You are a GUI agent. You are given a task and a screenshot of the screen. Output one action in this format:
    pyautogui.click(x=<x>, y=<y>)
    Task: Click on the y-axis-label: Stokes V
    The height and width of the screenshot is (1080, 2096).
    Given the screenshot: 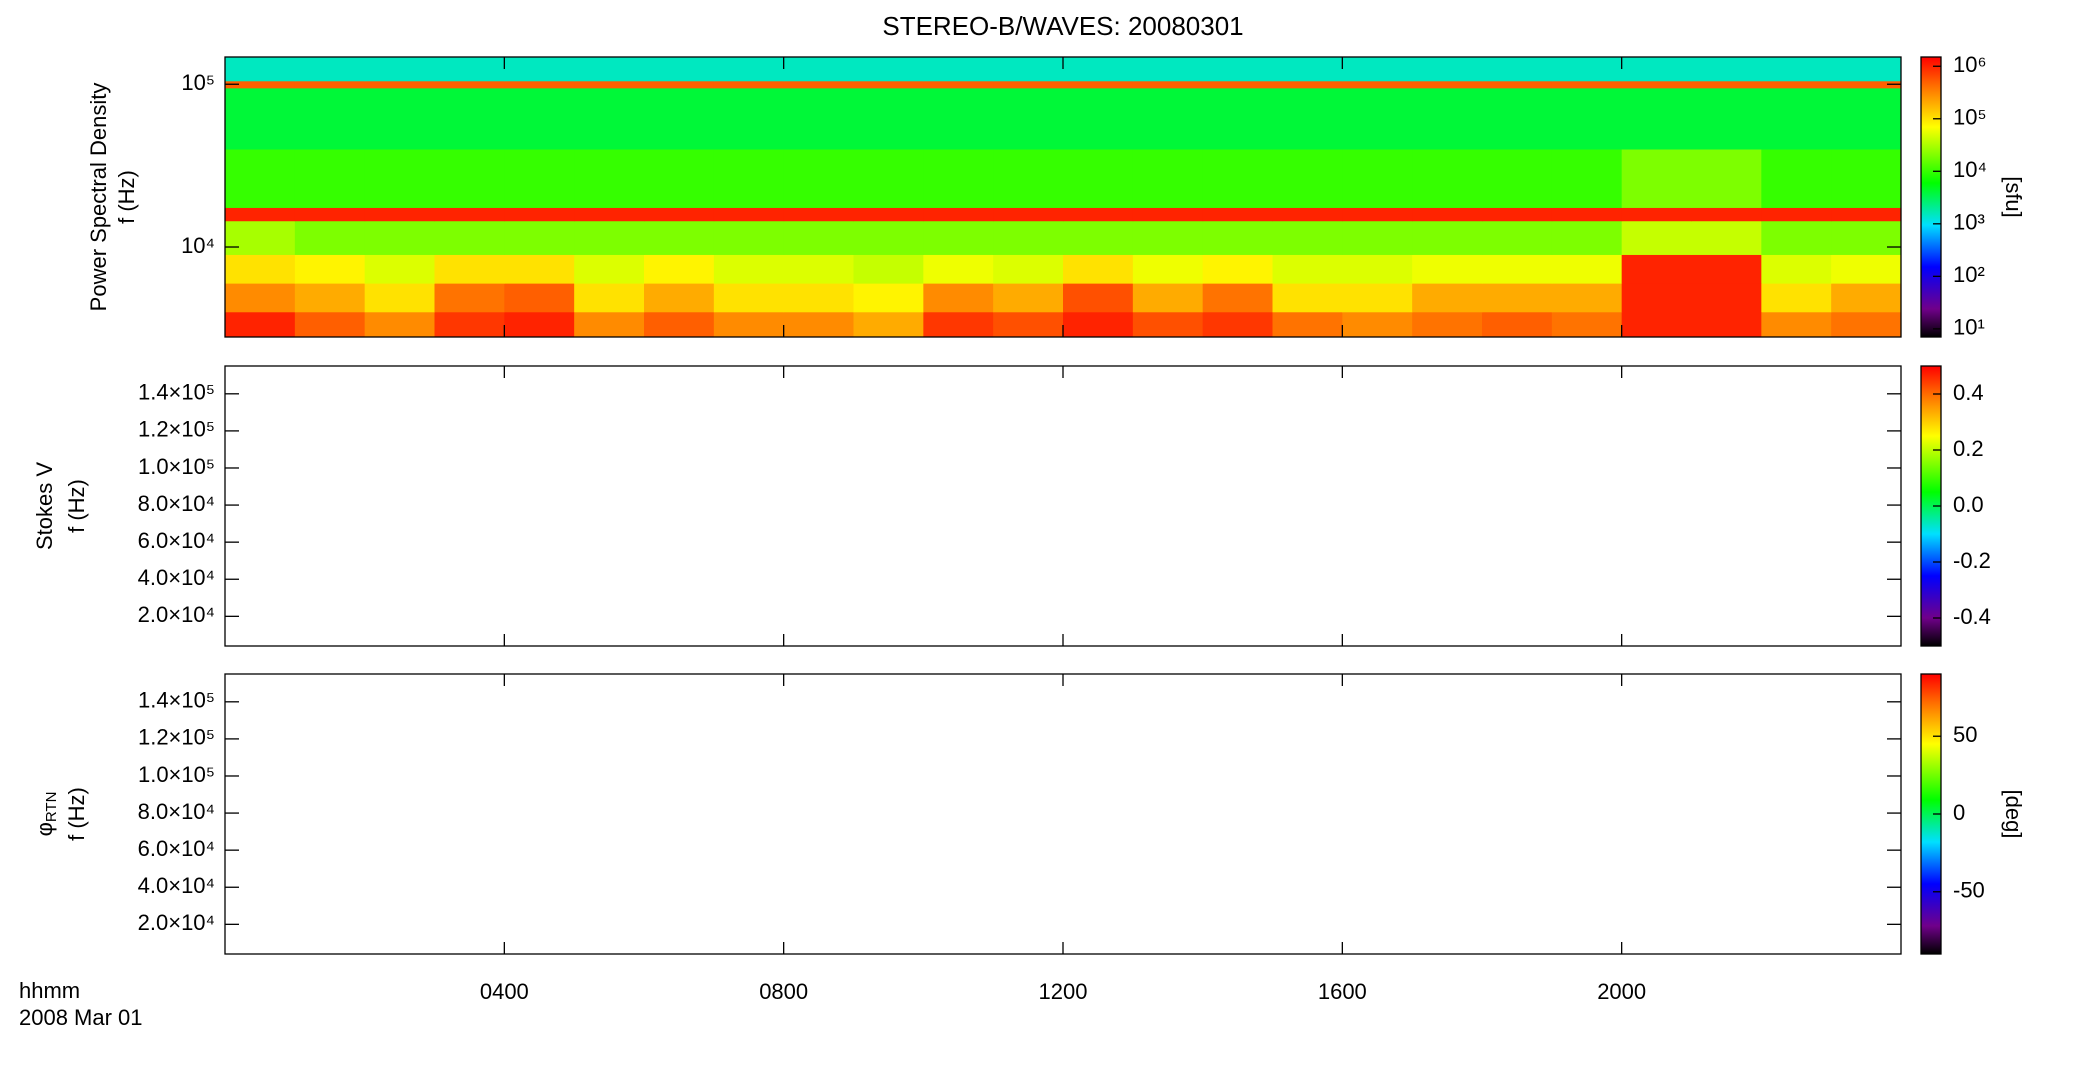 What is the action you would take?
    pyautogui.click(x=44, y=506)
    